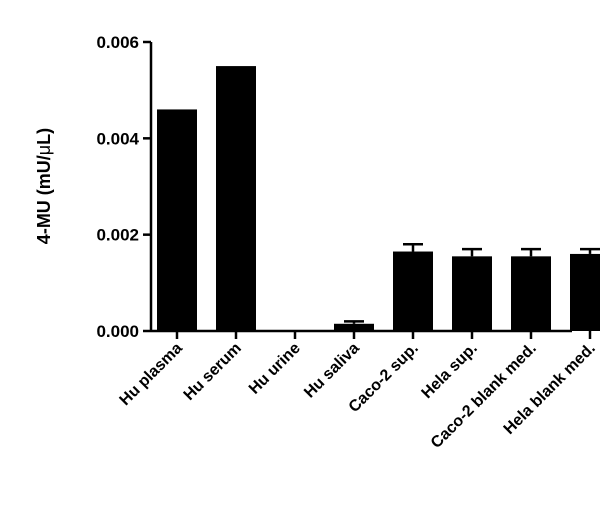 The image size is (600, 516). I want to click on x-category-label: Hu saliva, so click(332, 371).